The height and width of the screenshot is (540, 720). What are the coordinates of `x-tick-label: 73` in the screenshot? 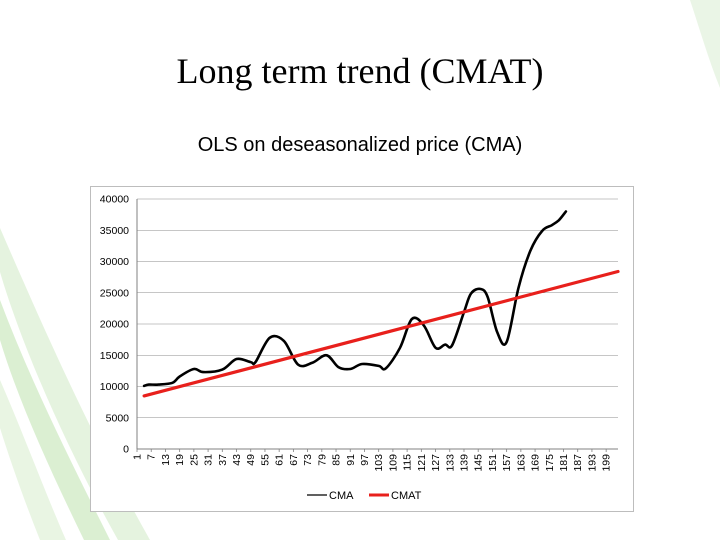 It's located at (308, 460).